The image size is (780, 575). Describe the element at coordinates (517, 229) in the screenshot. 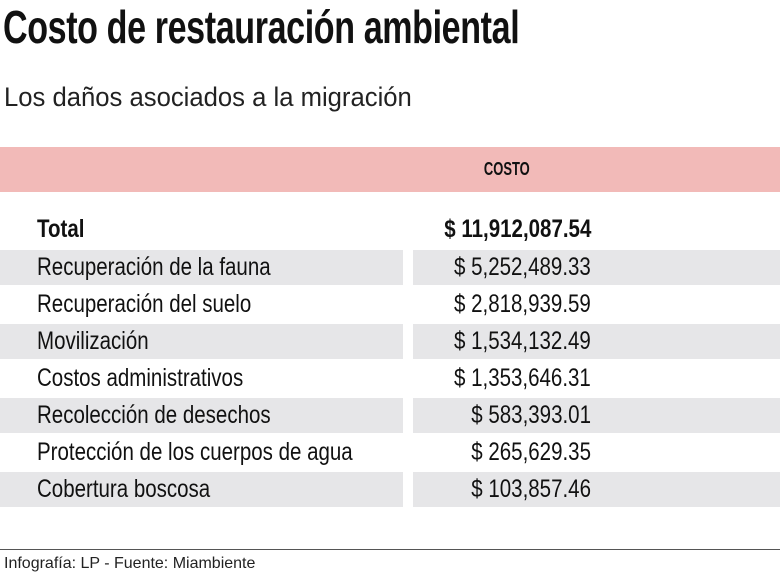

I see `row-value: $ 11,912,087.54` at that location.